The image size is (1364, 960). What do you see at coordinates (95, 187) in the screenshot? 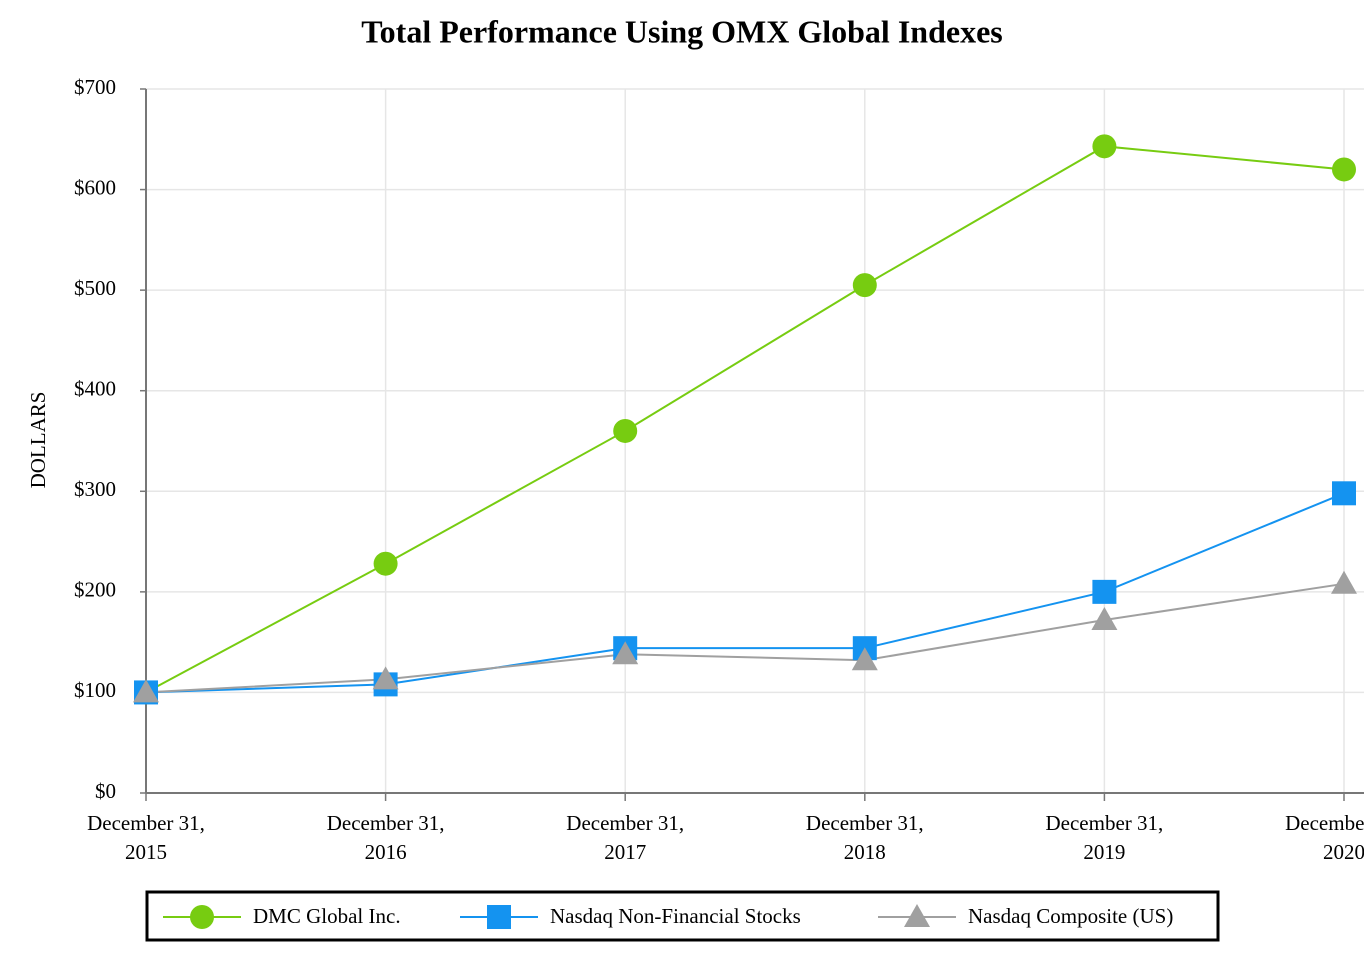
I see `y-tick-label: $600` at bounding box center [95, 187].